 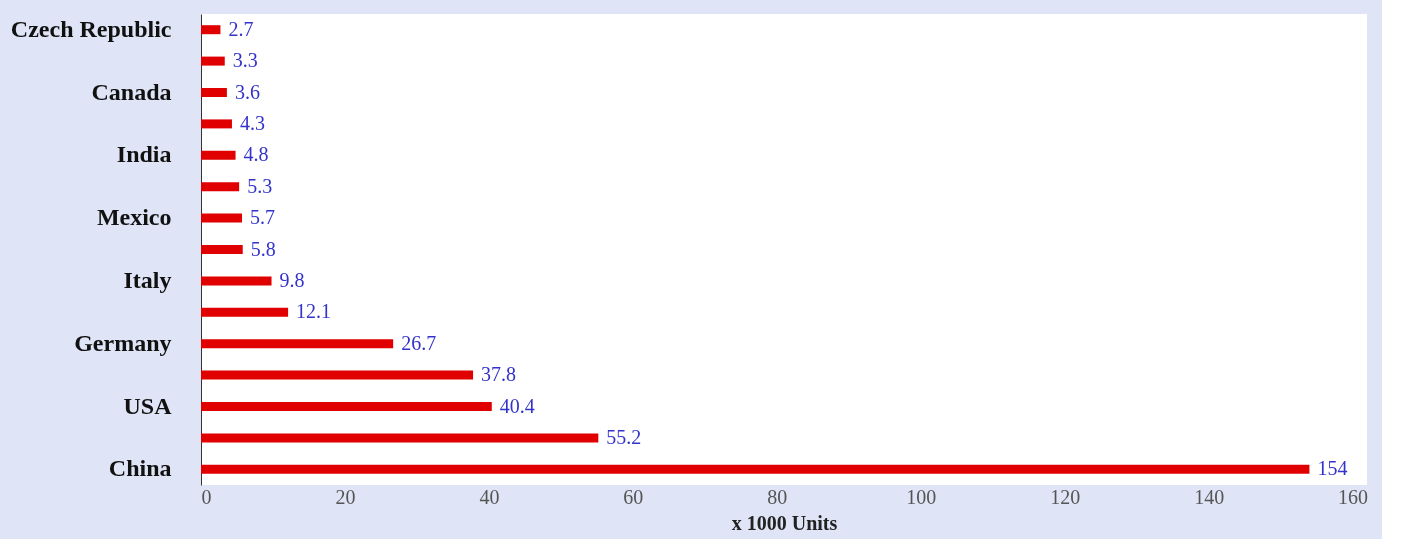 What do you see at coordinates (148, 405) in the screenshot?
I see `y-tick-label: USA` at bounding box center [148, 405].